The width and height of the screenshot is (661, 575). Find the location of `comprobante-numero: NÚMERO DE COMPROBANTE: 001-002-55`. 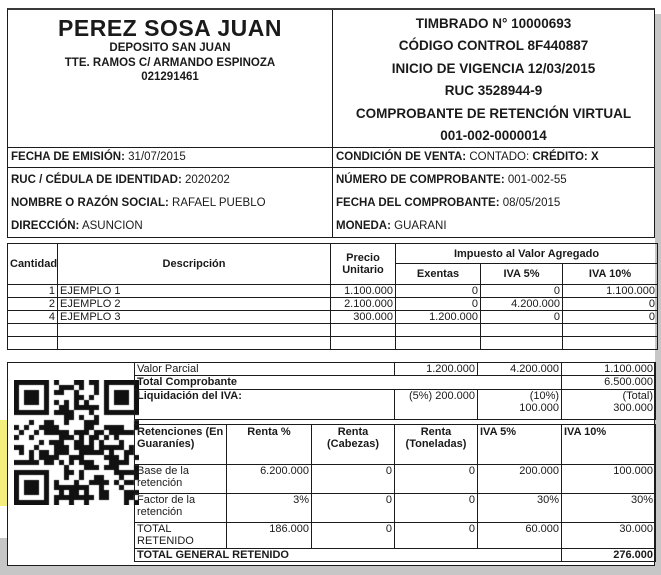

comprobante-numero: NÚMERO DE COMPROBANTE: 001-002-55 is located at coordinates (495, 180).